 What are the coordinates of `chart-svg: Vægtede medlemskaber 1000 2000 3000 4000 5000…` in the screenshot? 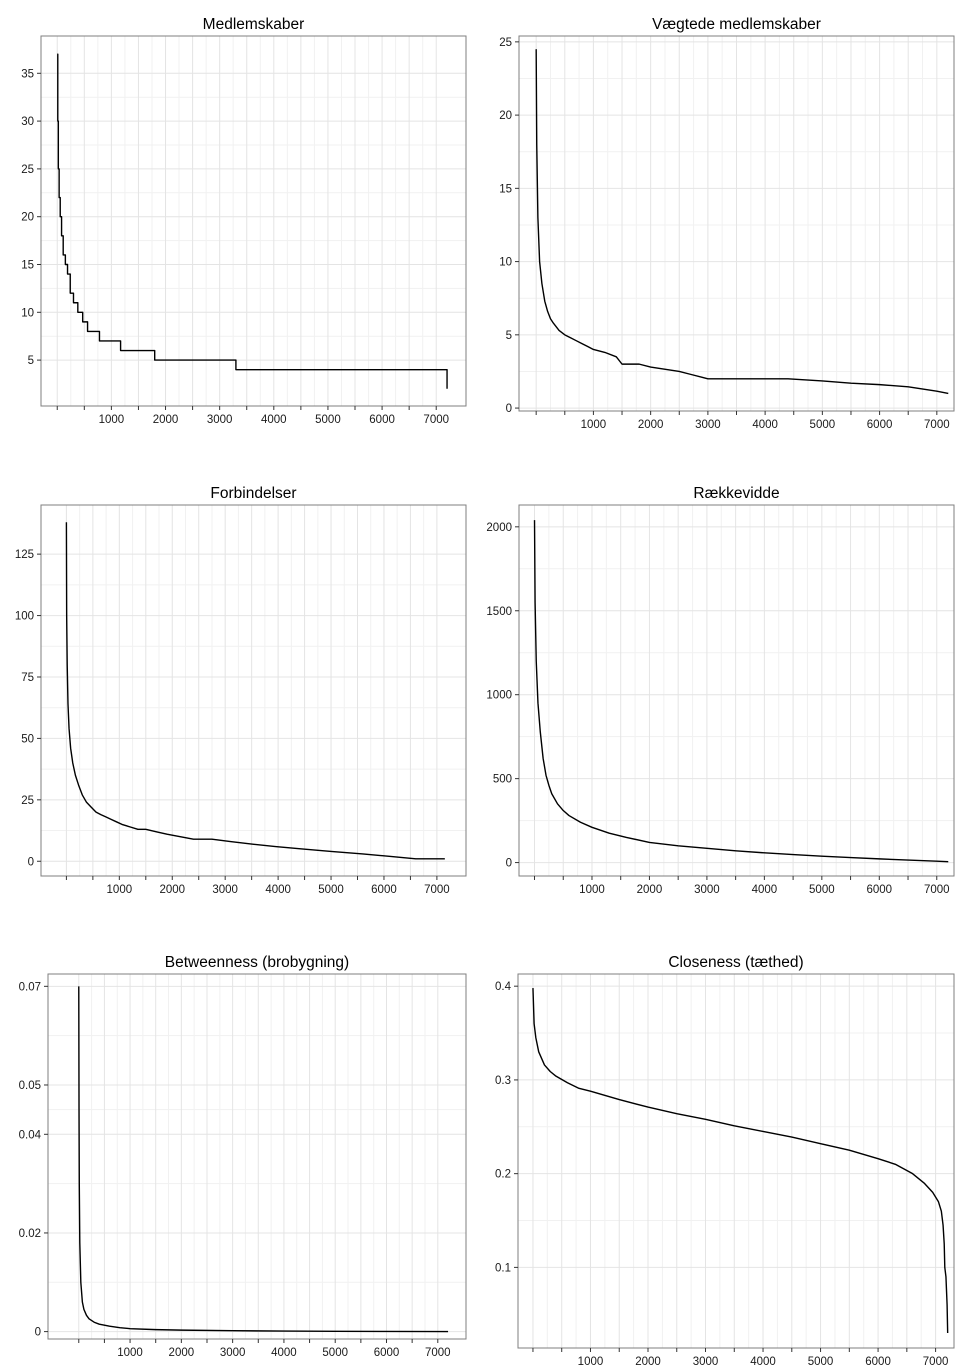 It's located at (727, 223).